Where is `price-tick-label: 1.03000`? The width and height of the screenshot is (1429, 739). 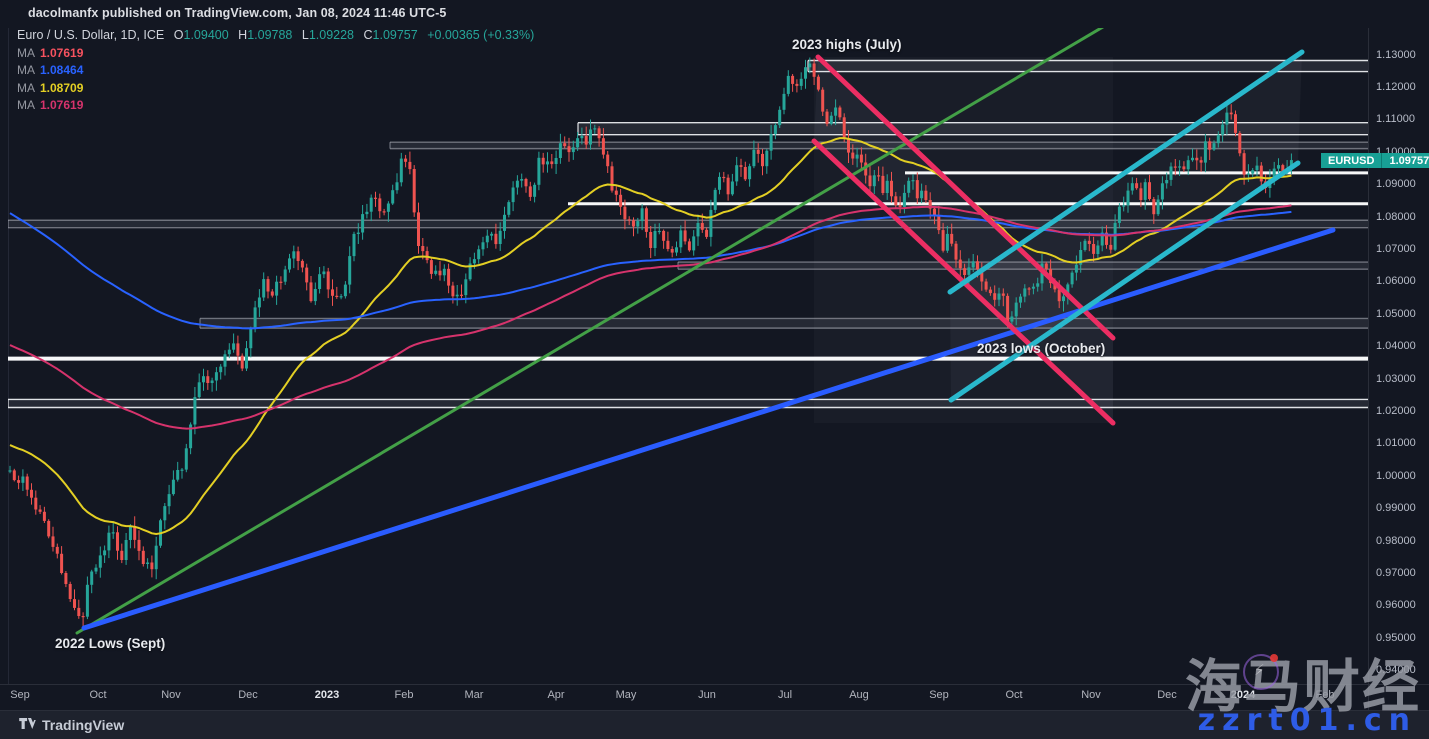
price-tick-label: 1.03000 is located at coordinates (1396, 378).